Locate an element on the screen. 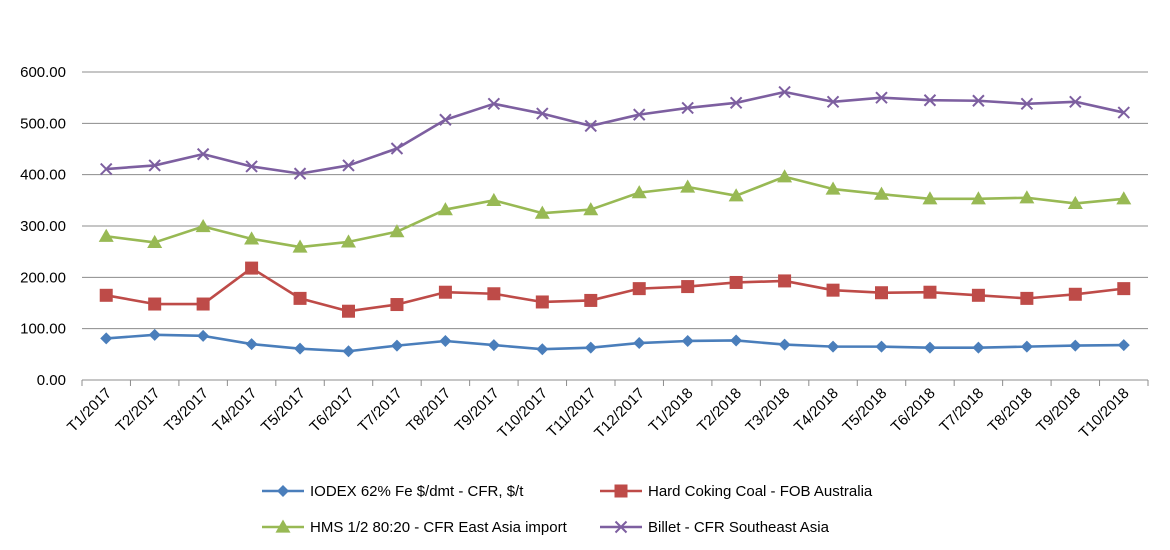  y-tick-label: 300.00 is located at coordinates (43, 226).